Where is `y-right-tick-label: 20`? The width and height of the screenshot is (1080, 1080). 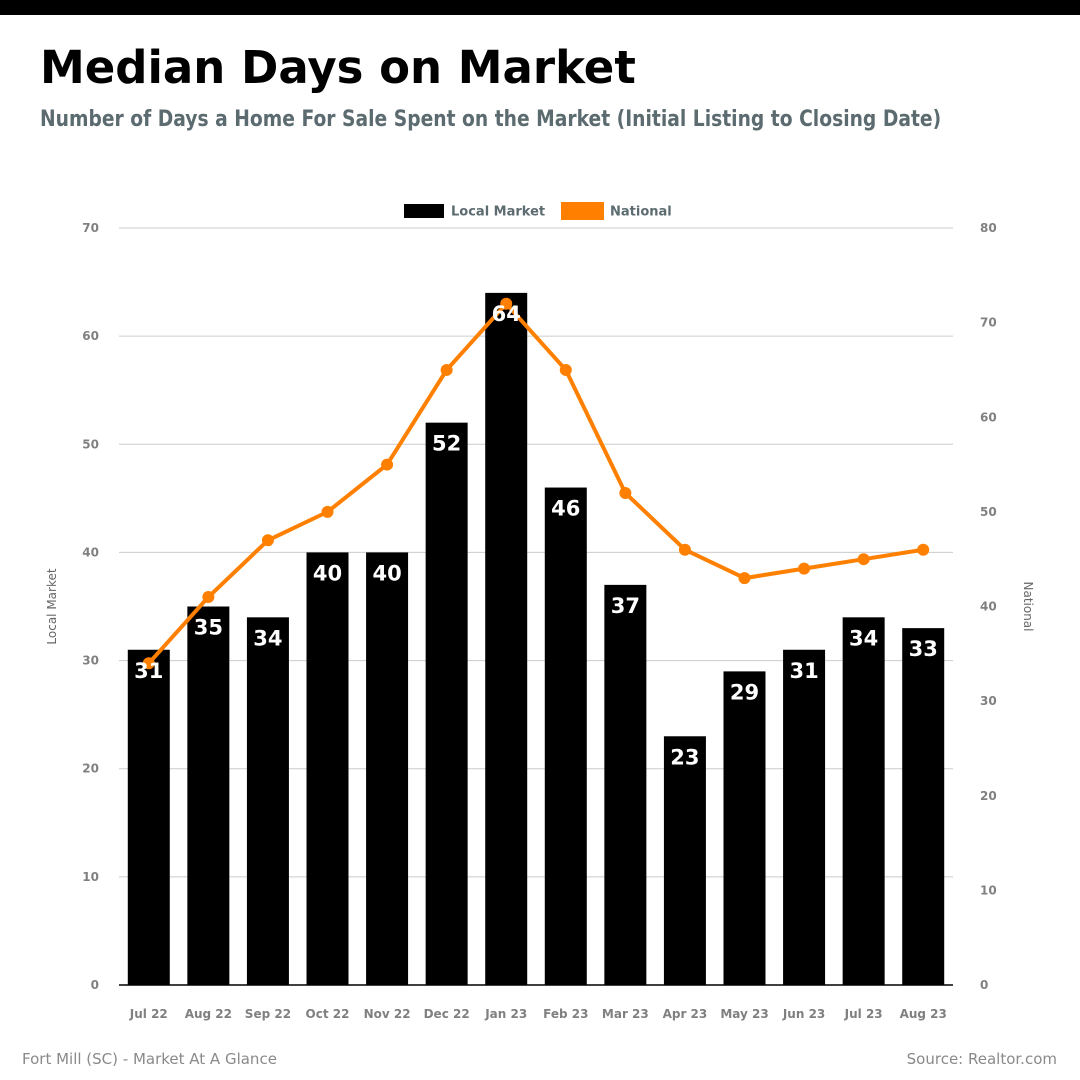 y-right-tick-label: 20 is located at coordinates (988, 796).